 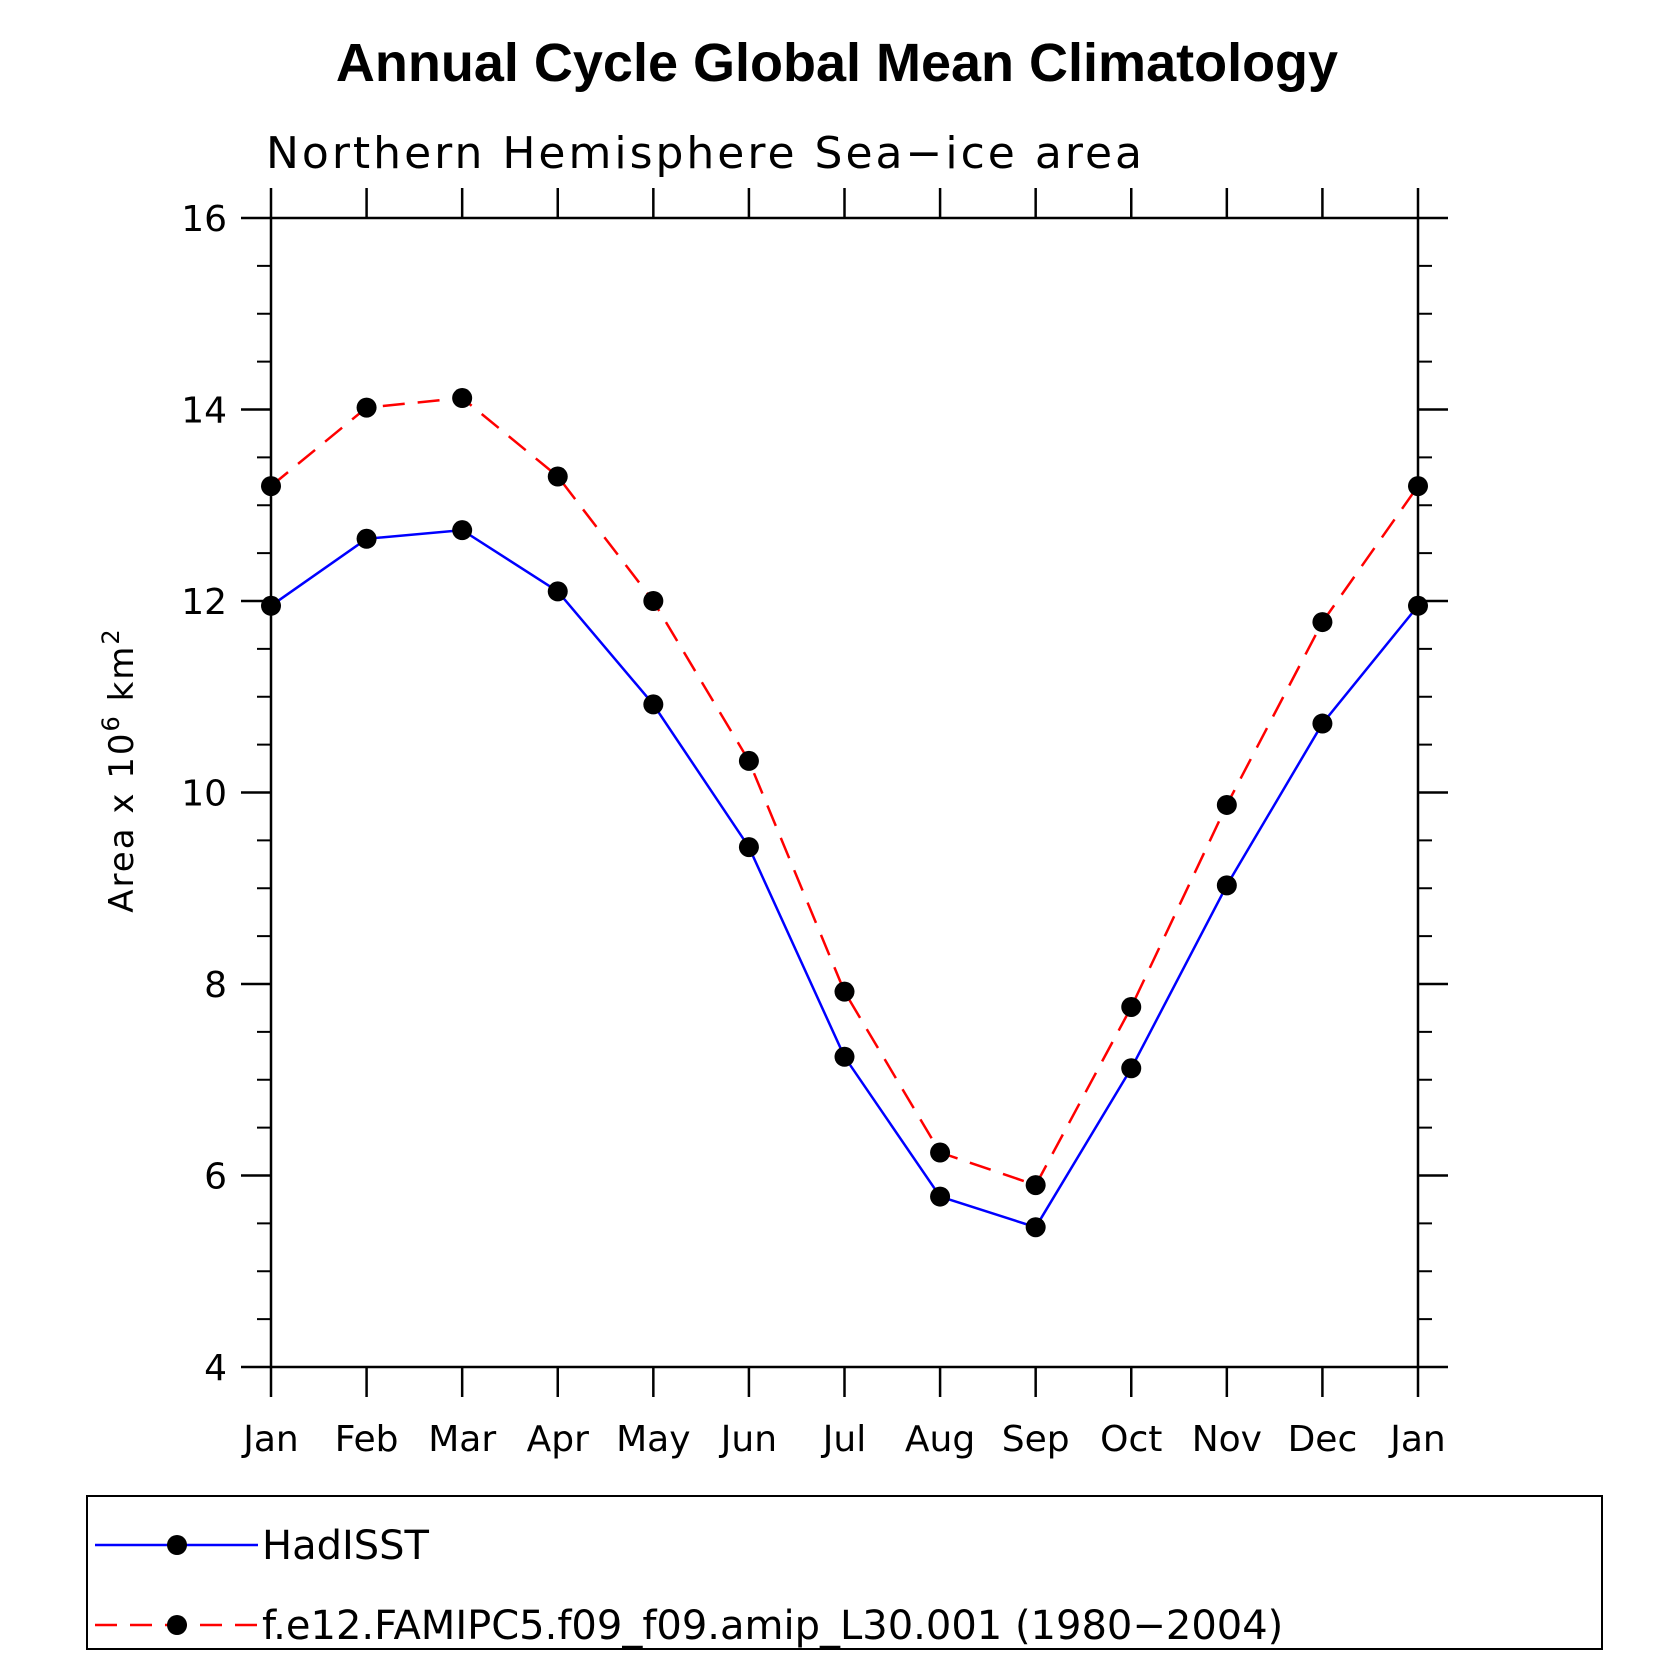 I want to click on x-tick-label: Nov, so click(x=1227, y=1439).